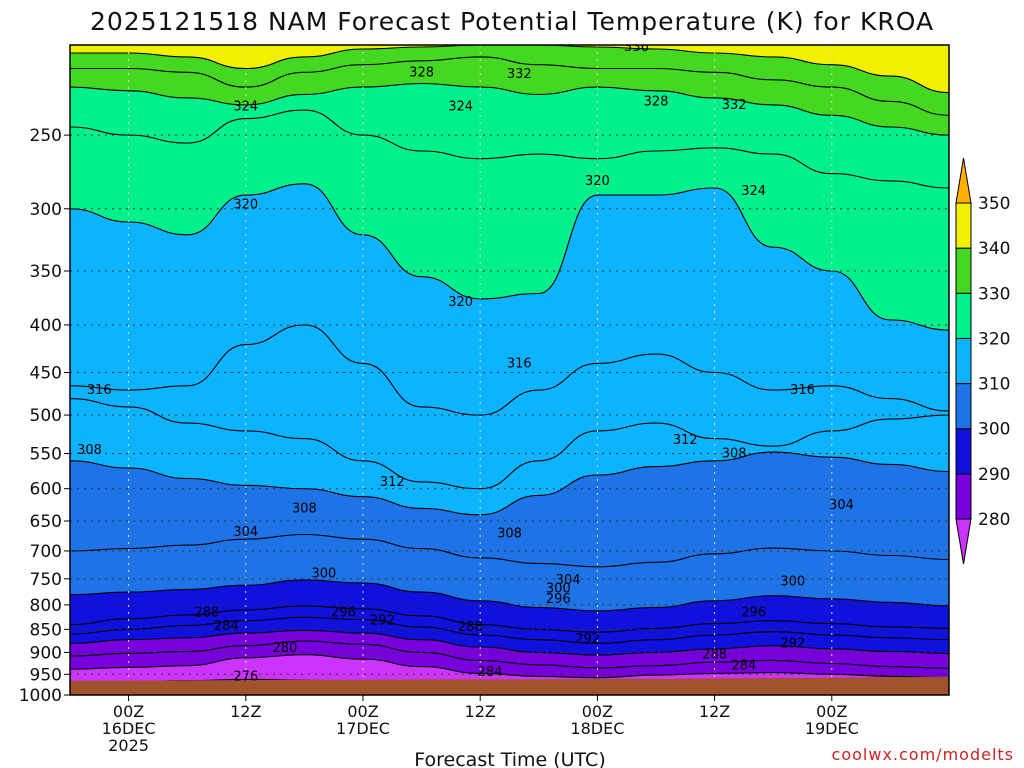 This screenshot has height=768, width=1024. I want to click on y-tick-label: 850, so click(46, 630).